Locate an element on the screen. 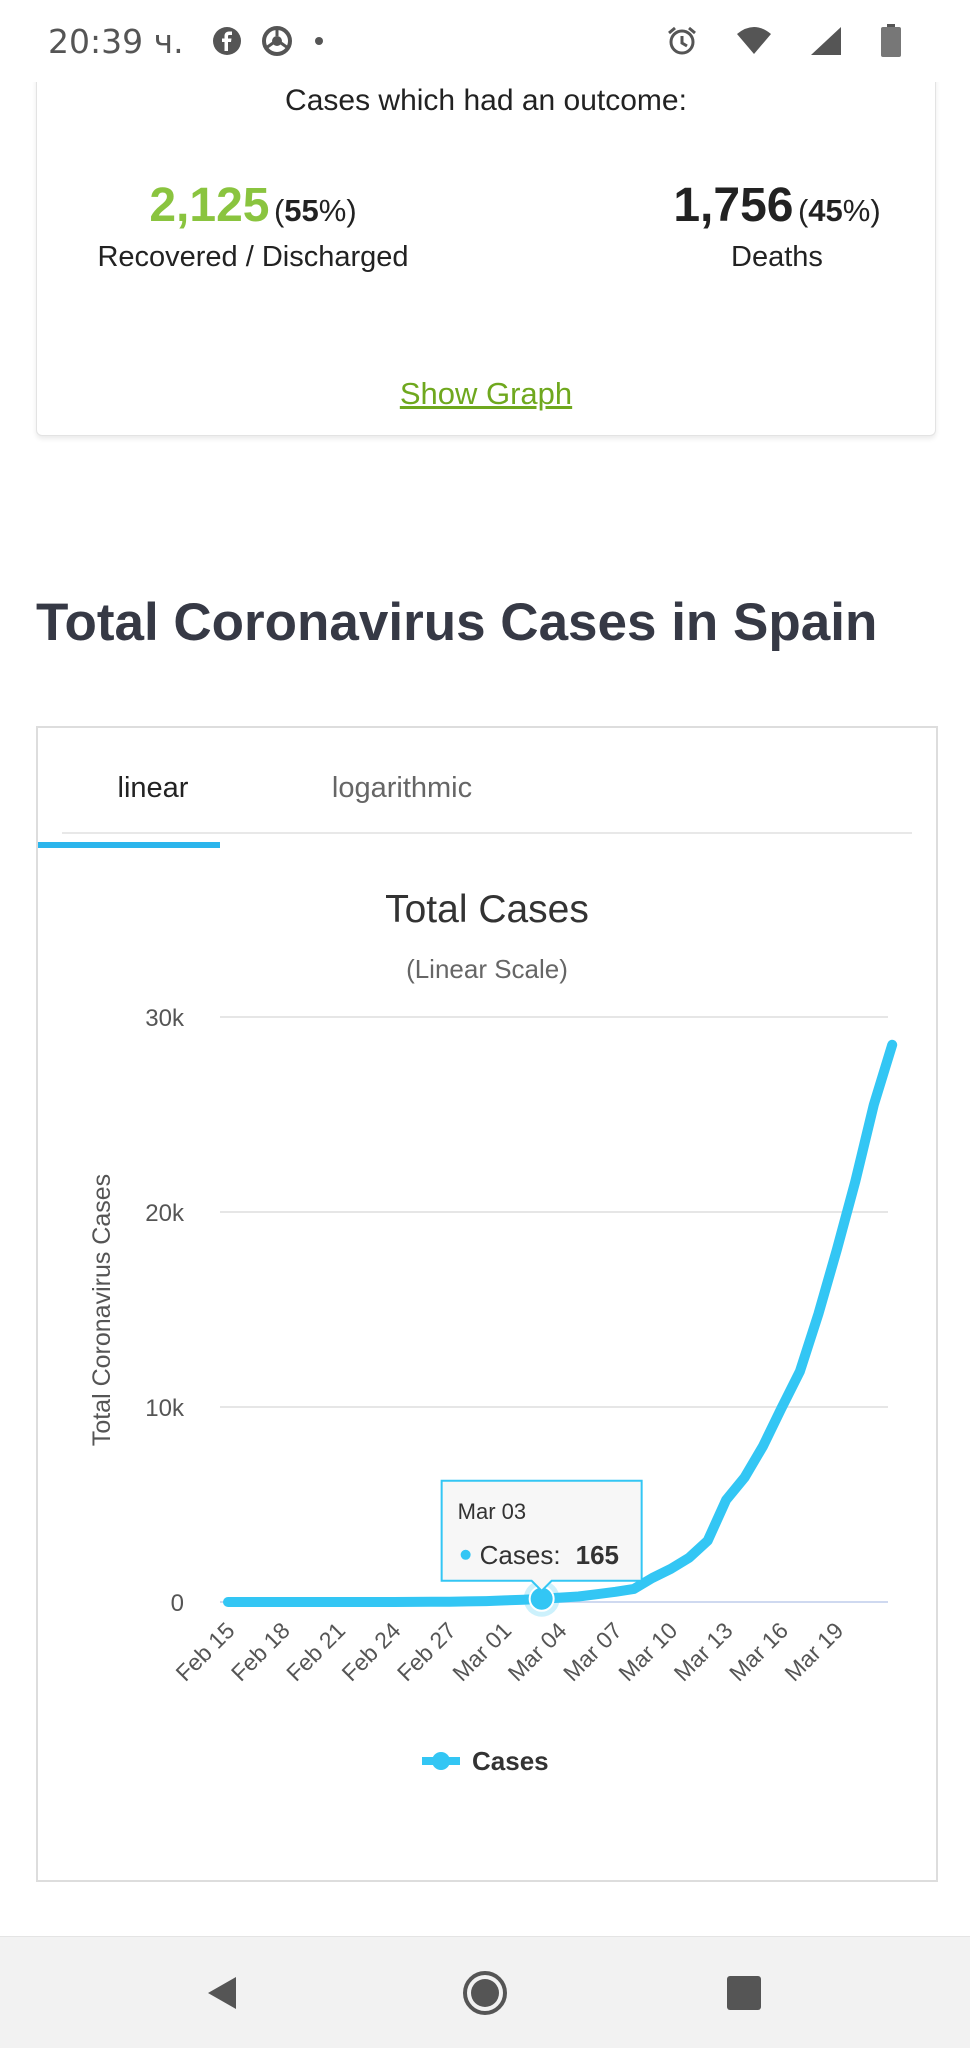  facebook-icon is located at coordinates (227, 41).